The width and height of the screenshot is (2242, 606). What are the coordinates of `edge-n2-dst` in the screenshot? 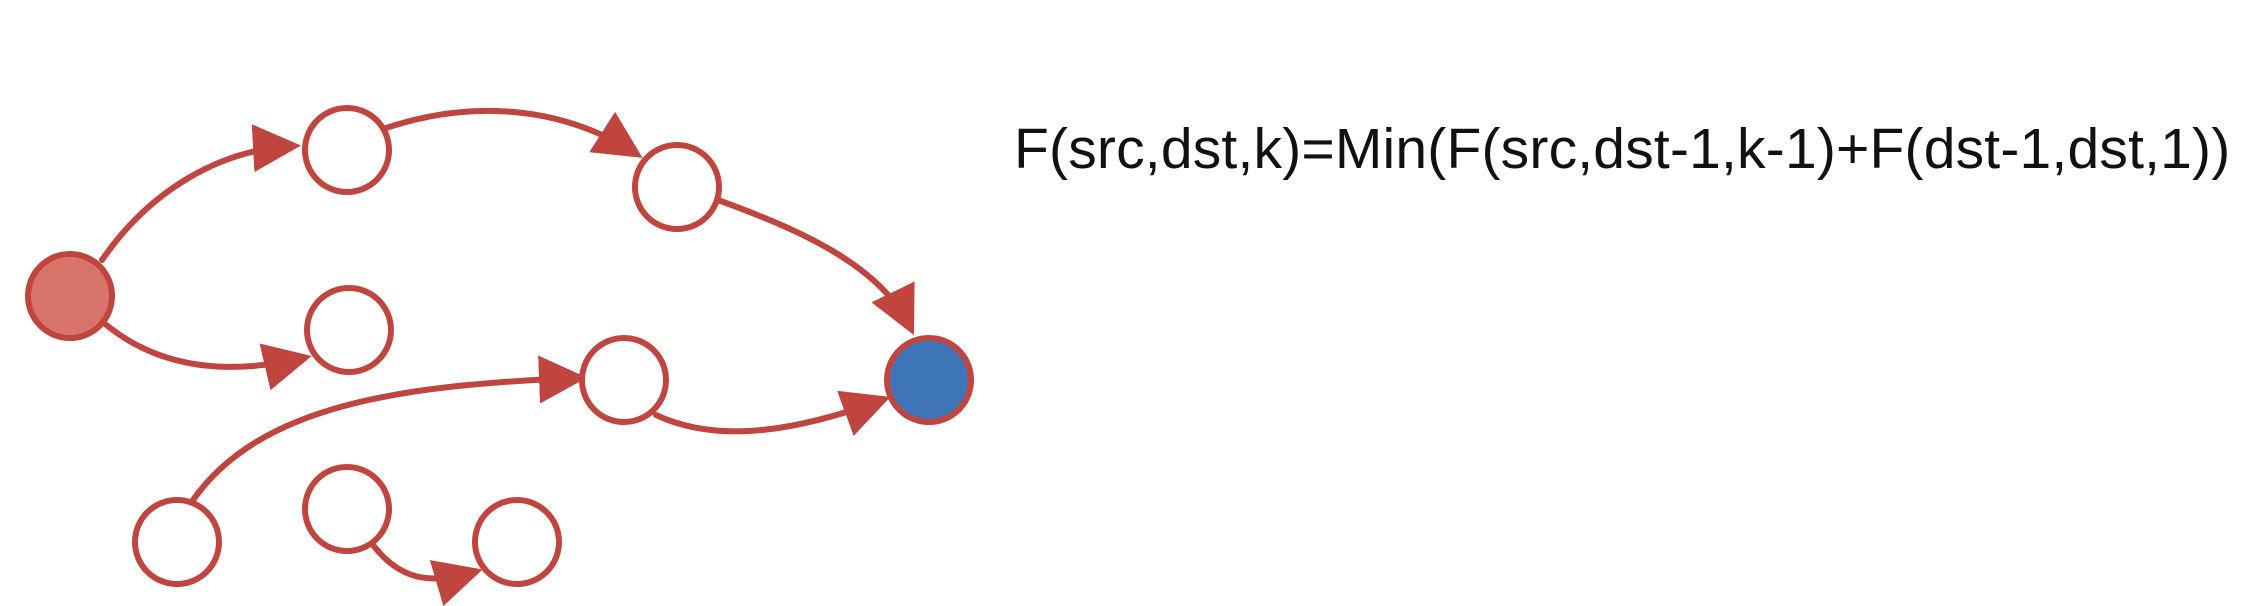 It's located at (815, 266).